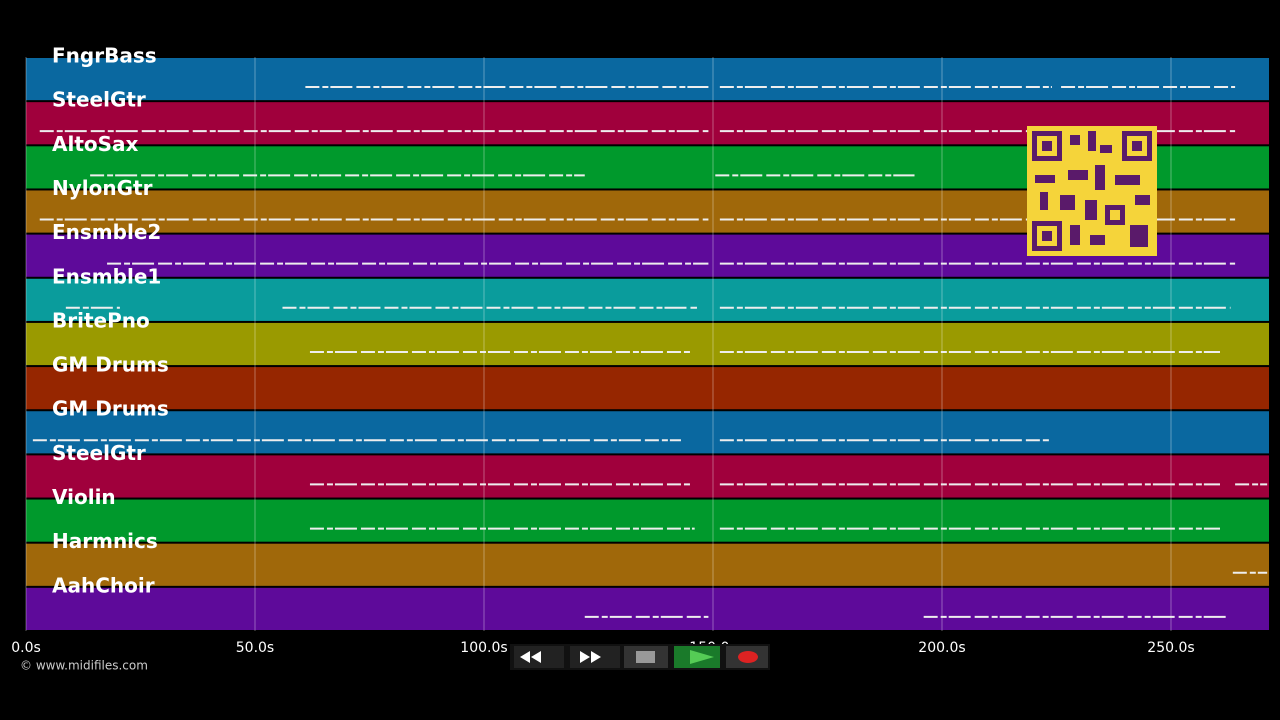 This screenshot has height=720, width=1280. Describe the element at coordinates (106, 232) in the screenshot. I see `track-name: Ensmble2` at that location.